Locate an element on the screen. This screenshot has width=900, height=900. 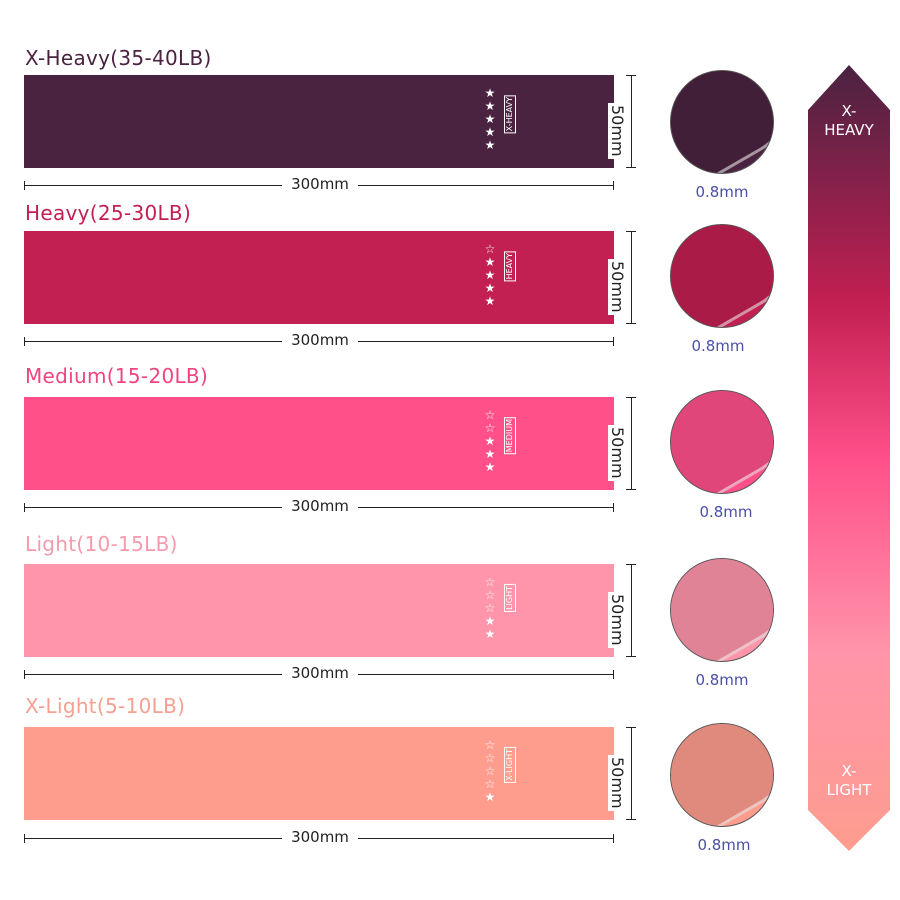
strength-stars: ☆ ☆ ★ ★ ★ is located at coordinates (490, 441).